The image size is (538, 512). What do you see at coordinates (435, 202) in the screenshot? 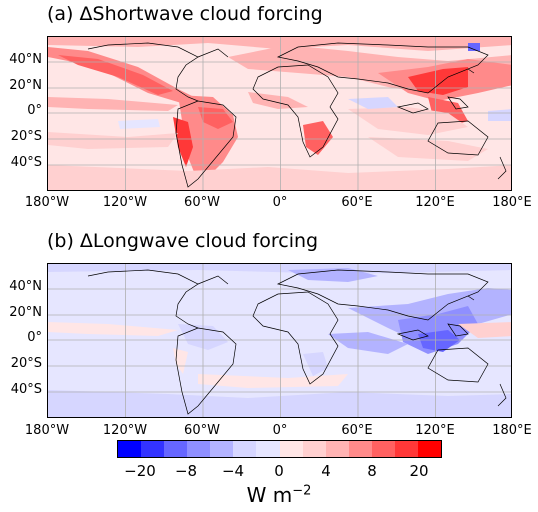
I see `panel-a-lon-label-120E: 120°E` at bounding box center [435, 202].